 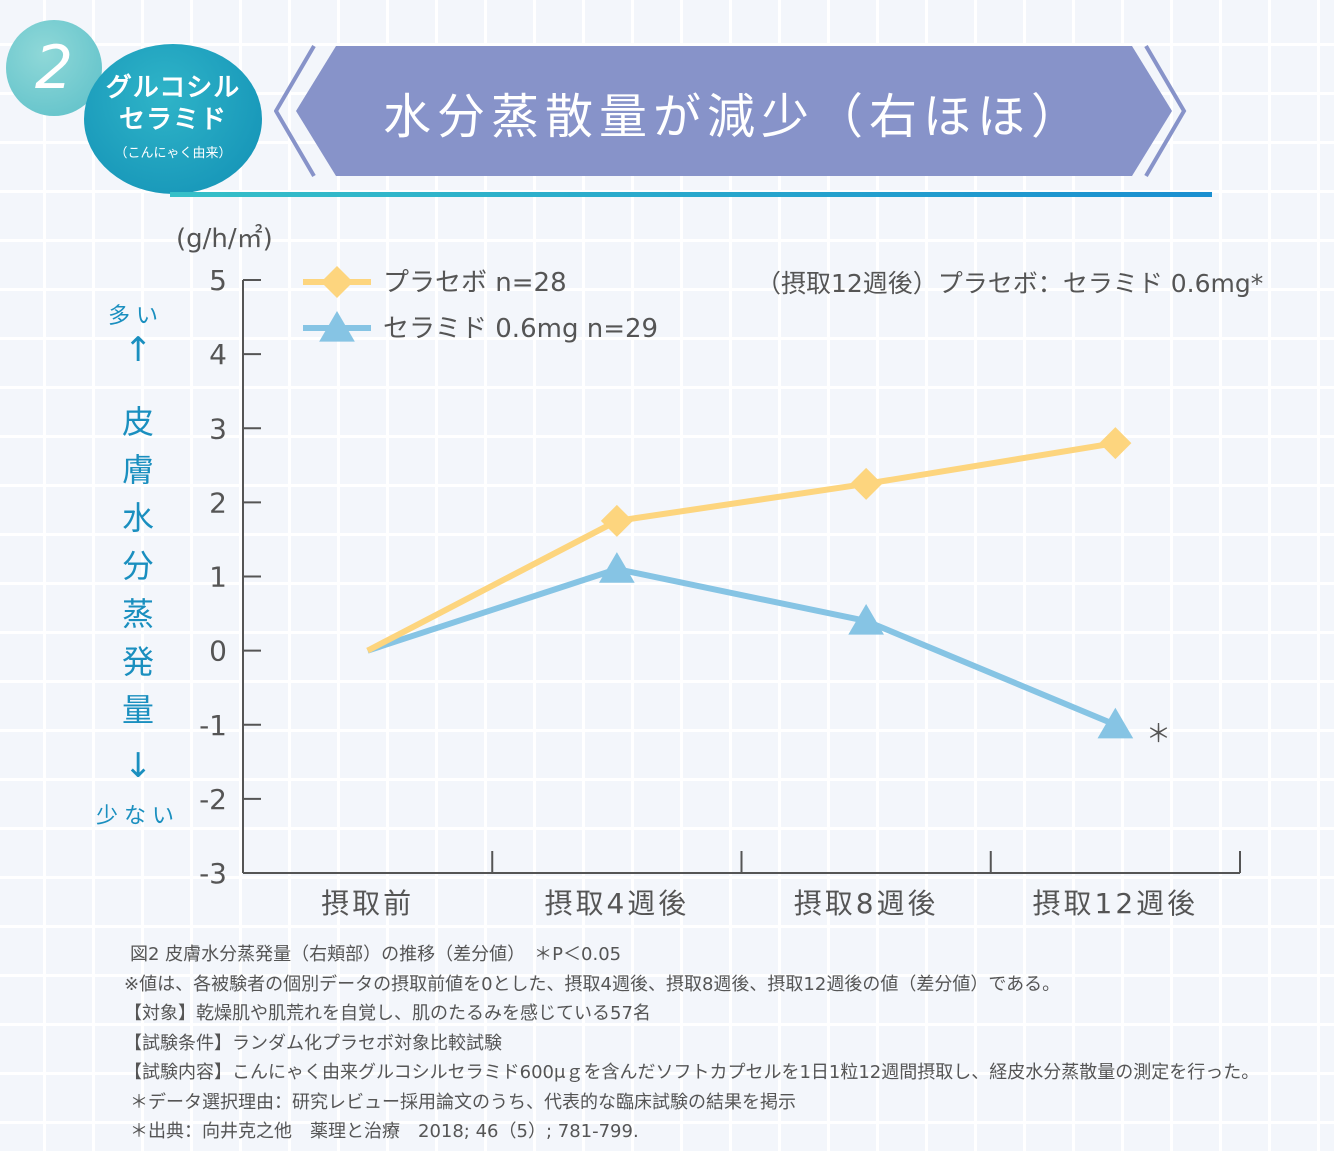 What do you see at coordinates (213, 799) in the screenshot?
I see `y-tick-label: -2` at bounding box center [213, 799].